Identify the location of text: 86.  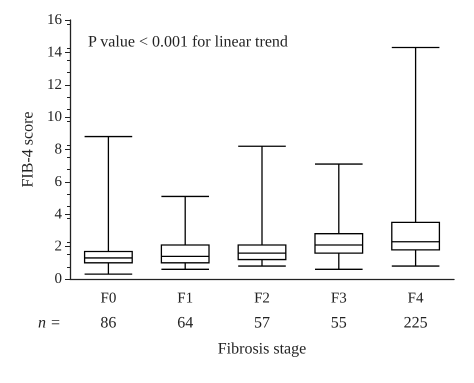
(108, 323).